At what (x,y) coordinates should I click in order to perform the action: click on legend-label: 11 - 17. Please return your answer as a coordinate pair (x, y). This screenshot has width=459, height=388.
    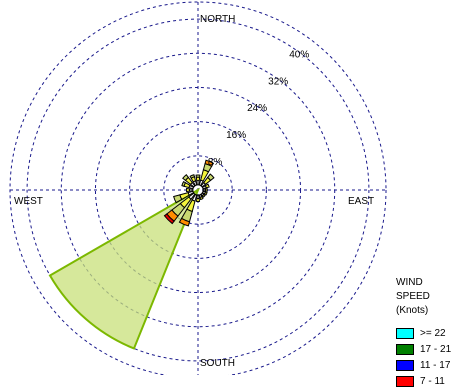
    Looking at the image, I should click on (435, 365).